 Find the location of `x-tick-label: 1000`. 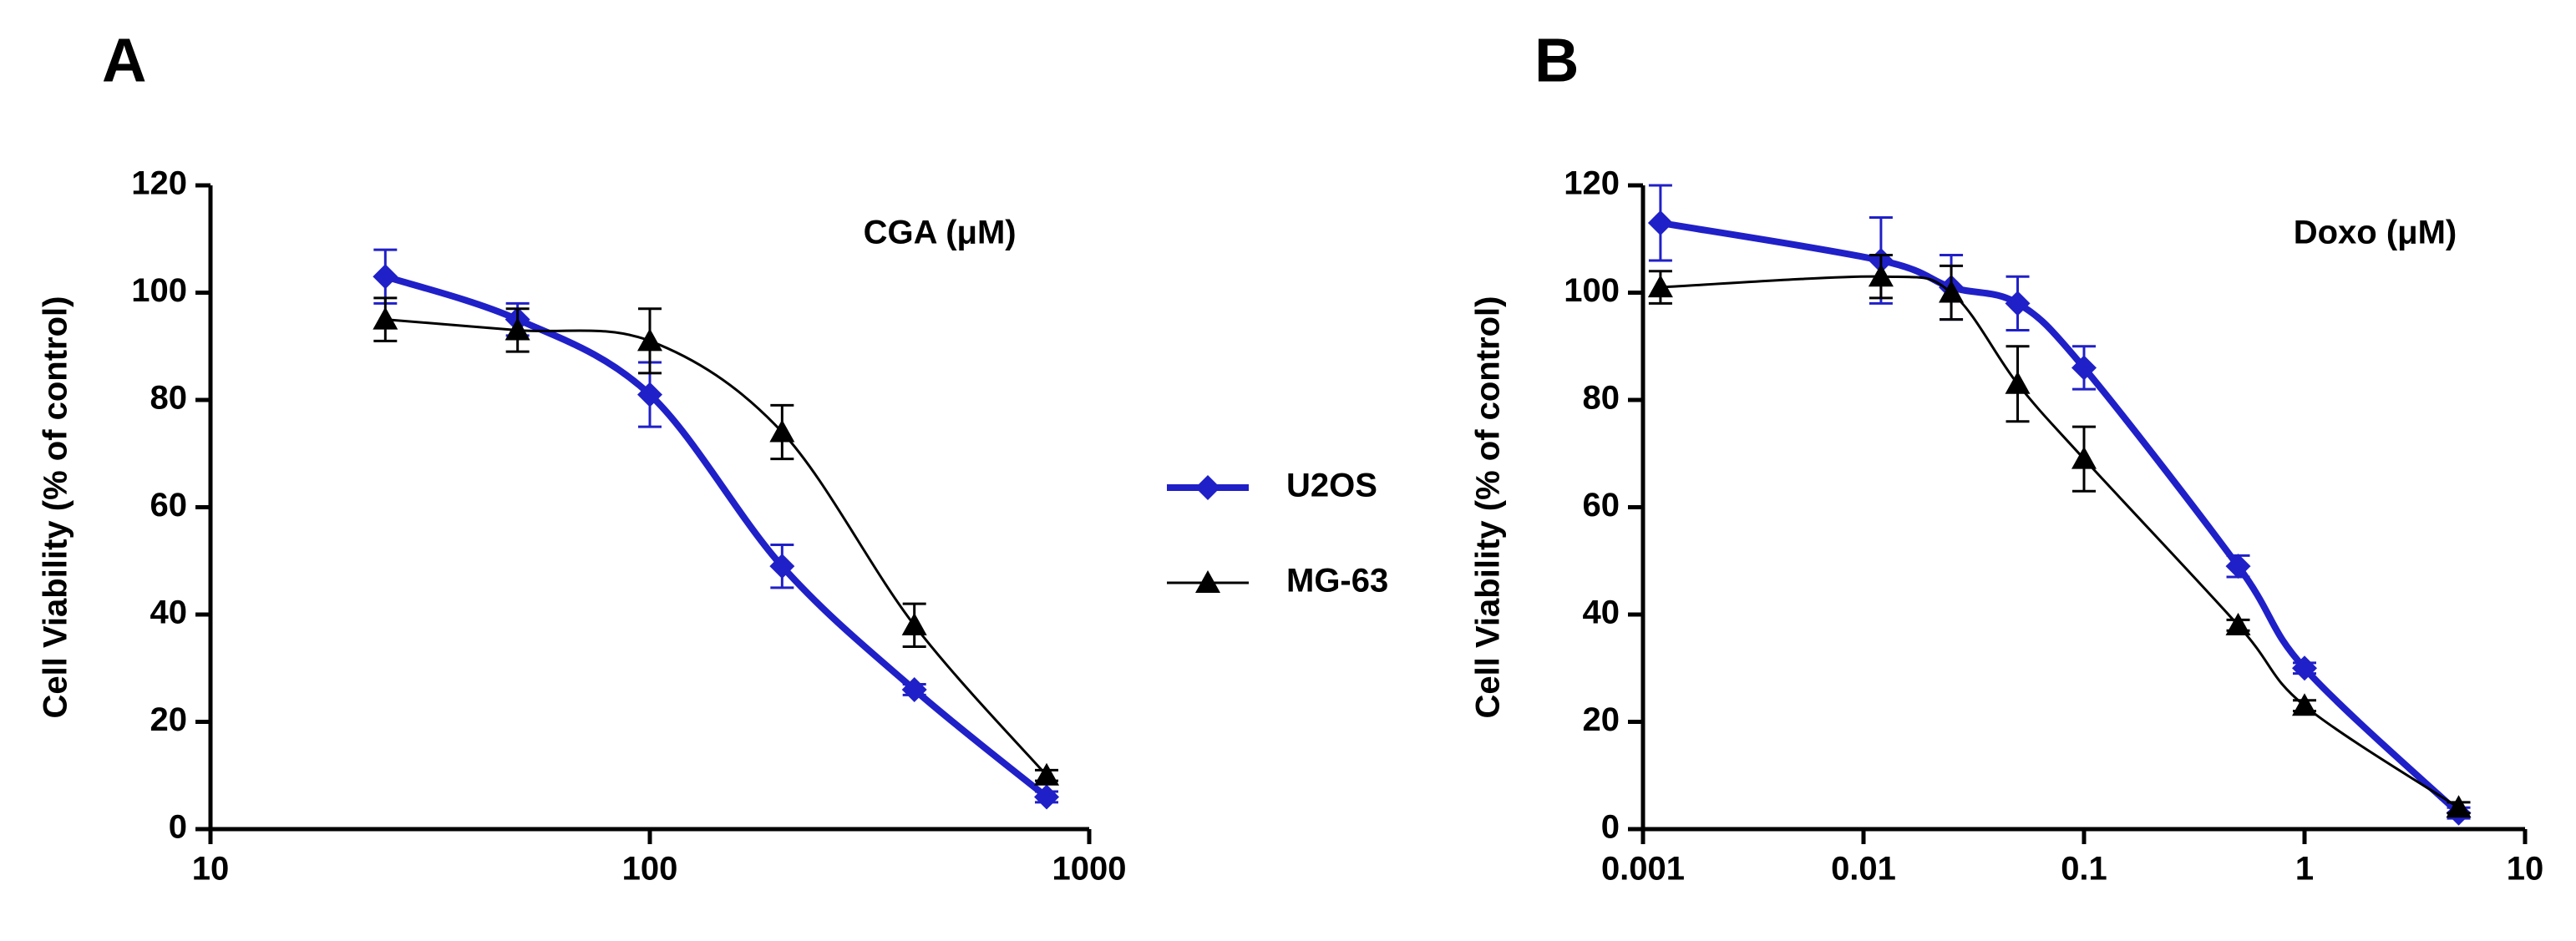

x-tick-label: 1000 is located at coordinates (1089, 869).